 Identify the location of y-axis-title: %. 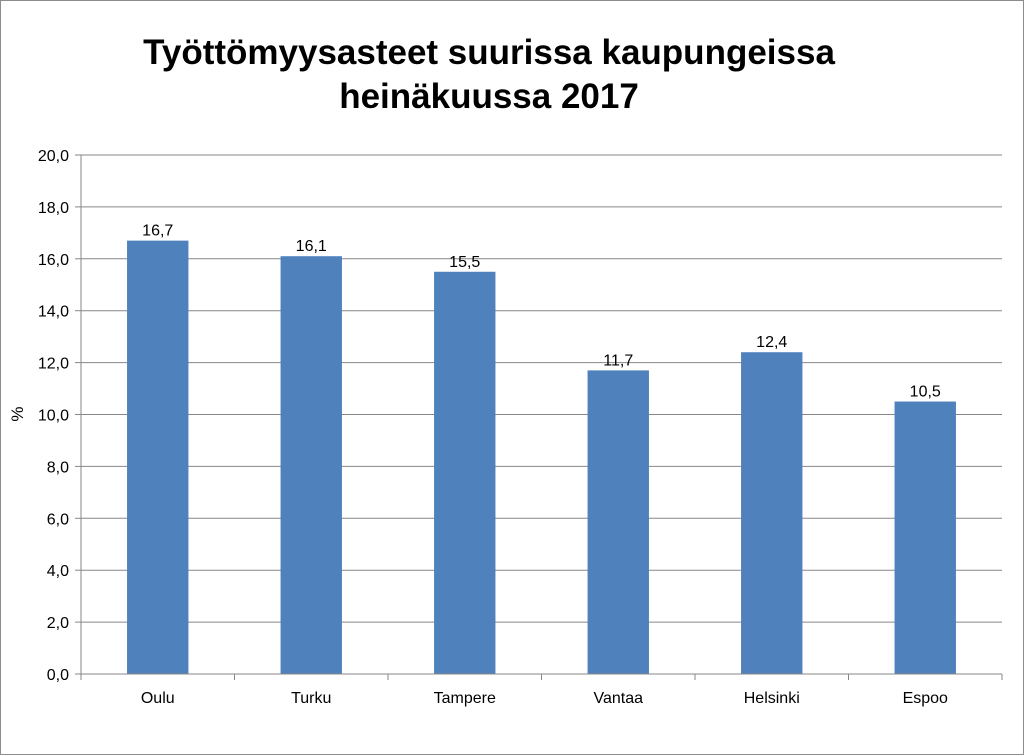
(17, 413).